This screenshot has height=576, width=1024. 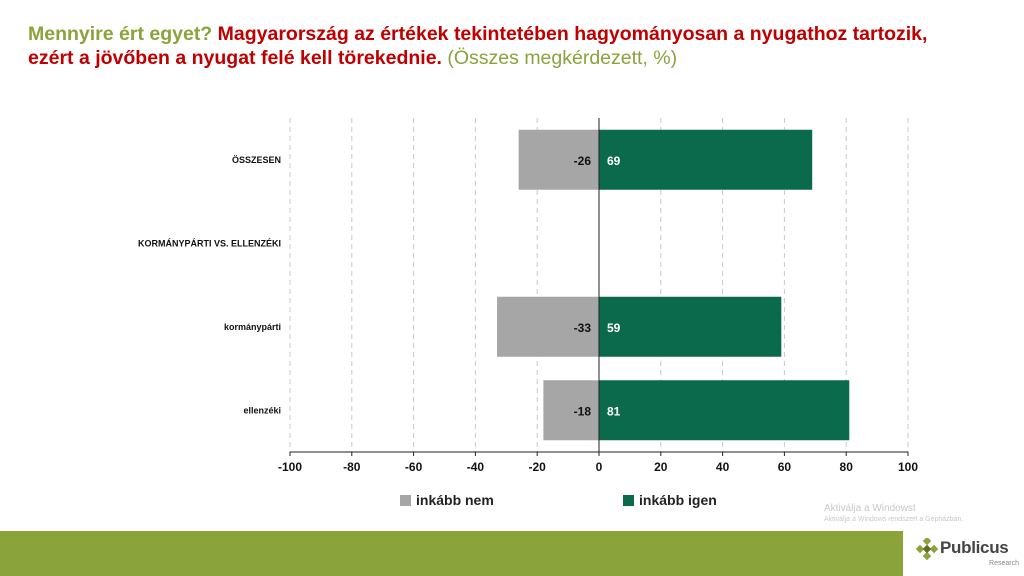 I want to click on x-tick-label: 40, so click(x=723, y=467).